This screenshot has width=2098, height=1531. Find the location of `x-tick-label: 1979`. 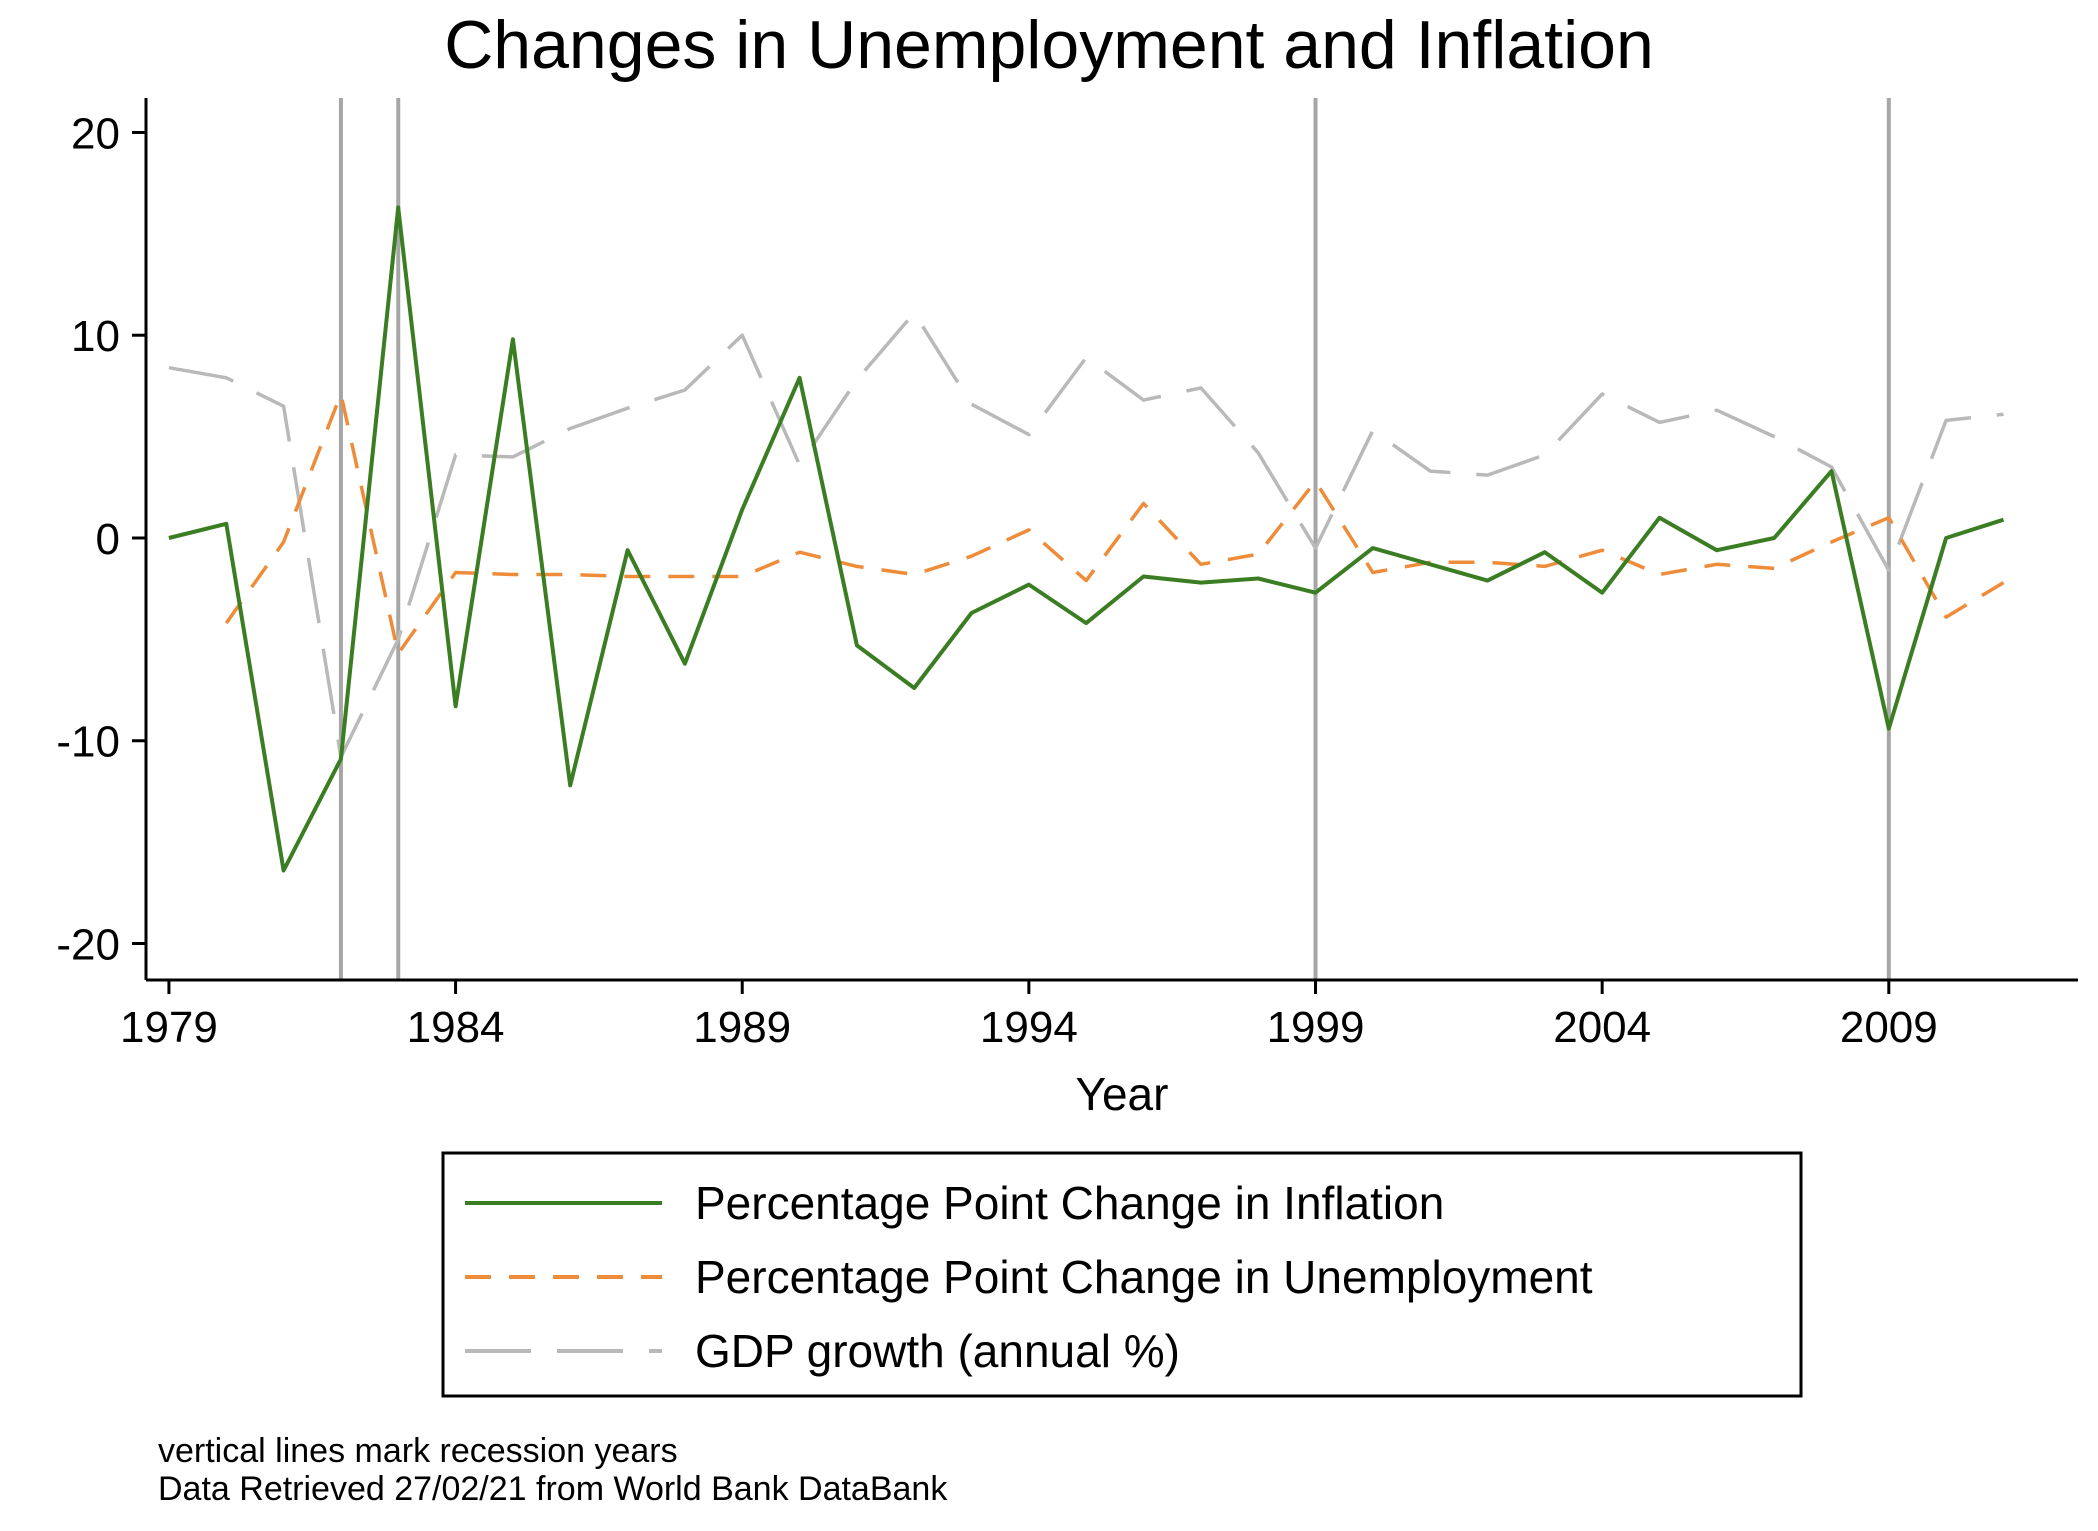

x-tick-label: 1979 is located at coordinates (169, 1027).